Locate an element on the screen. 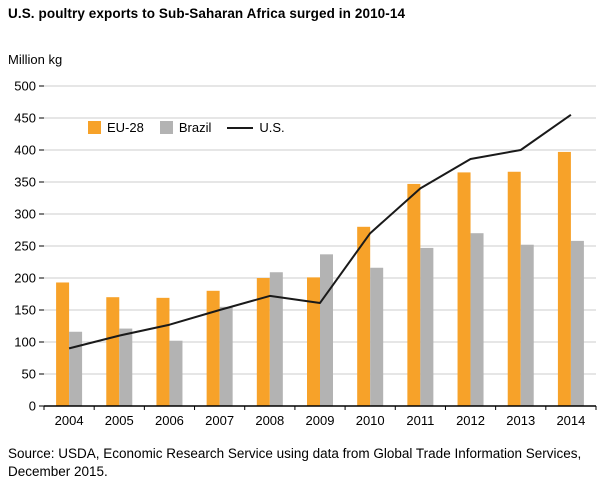 The width and height of the screenshot is (609, 499). x-tick-label: 2005 is located at coordinates (119, 420).